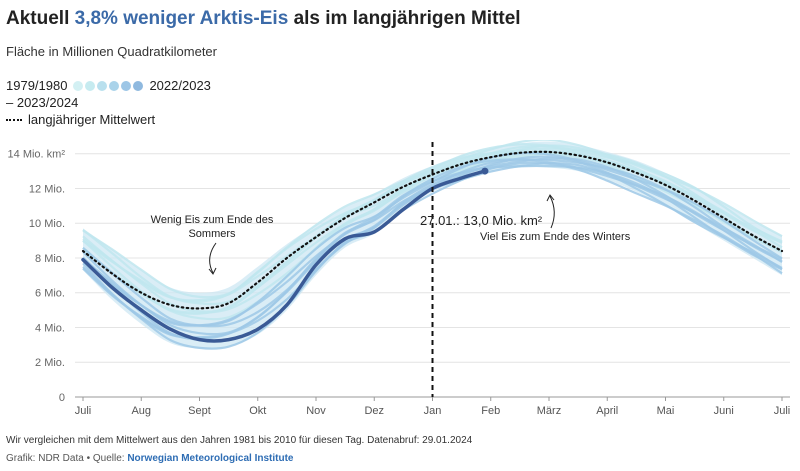 The width and height of the screenshot is (800, 471). What do you see at coordinates (550, 198) in the screenshot?
I see `winter-arrow-head` at bounding box center [550, 198].